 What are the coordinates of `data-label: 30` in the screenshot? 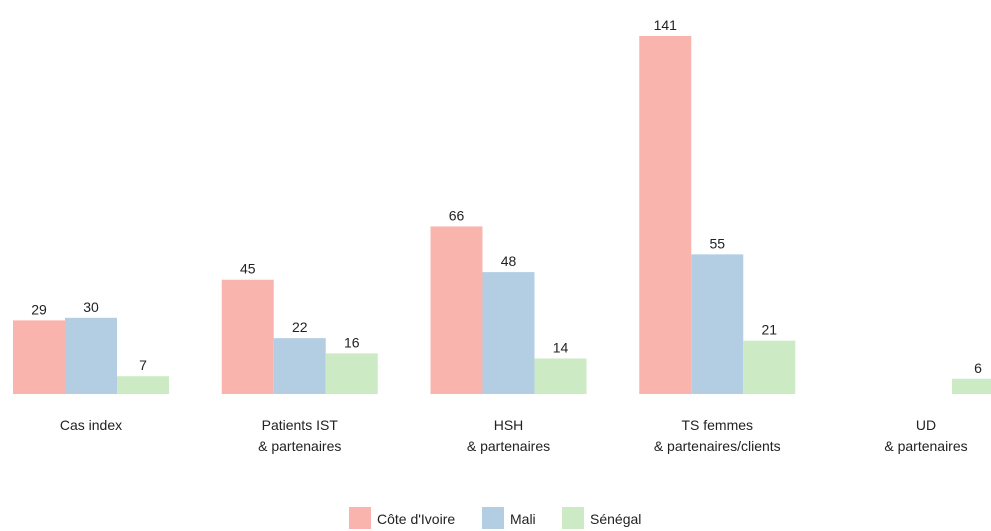 It's located at (91, 307).